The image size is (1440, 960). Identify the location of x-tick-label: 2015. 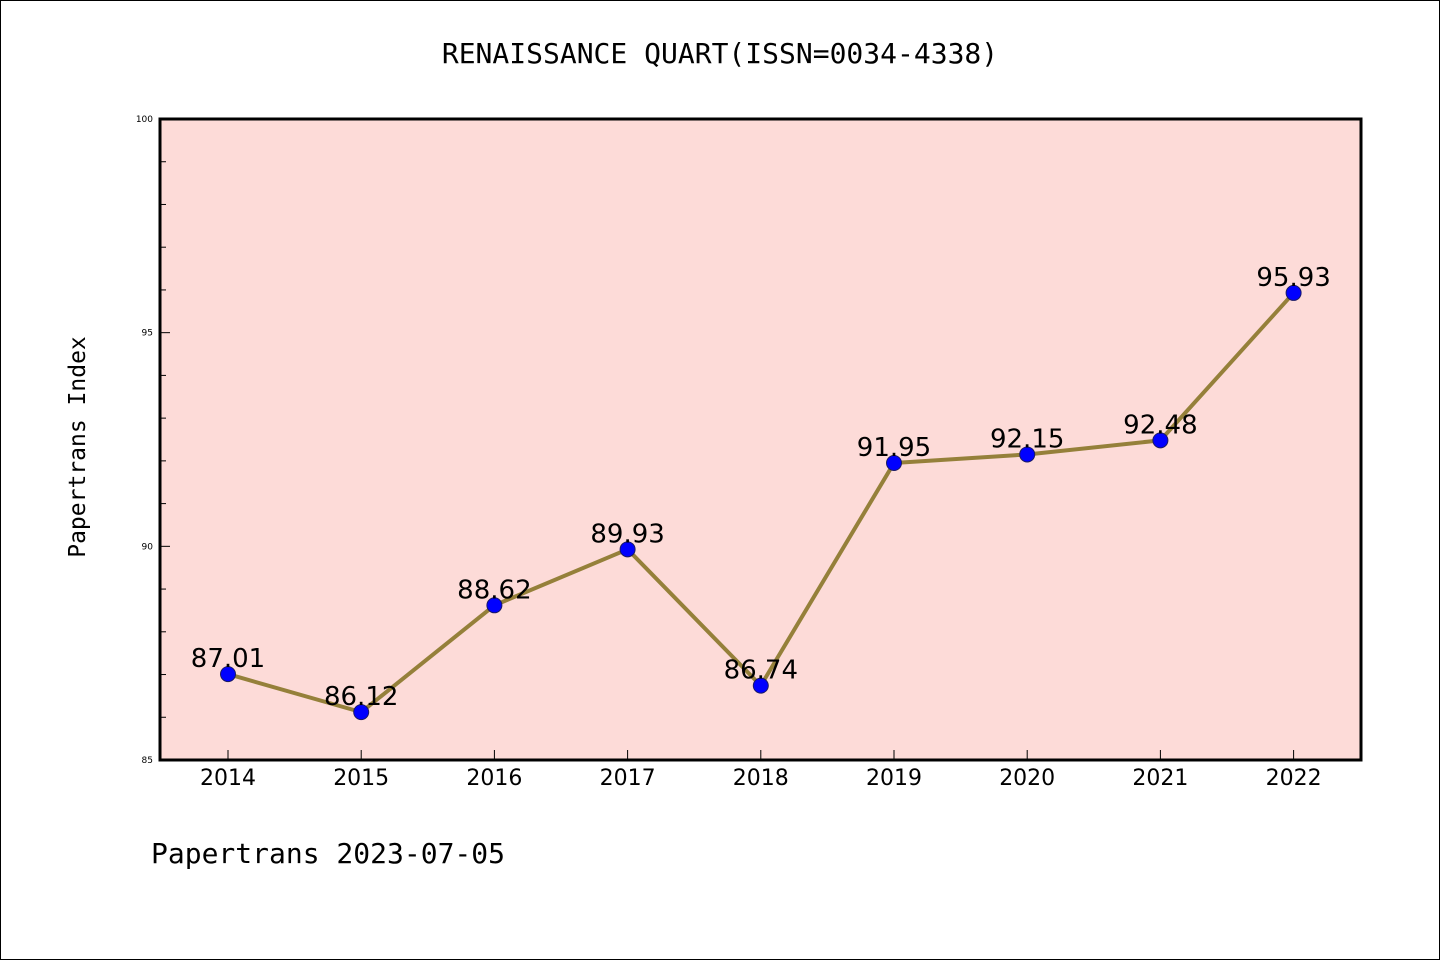
(361, 778).